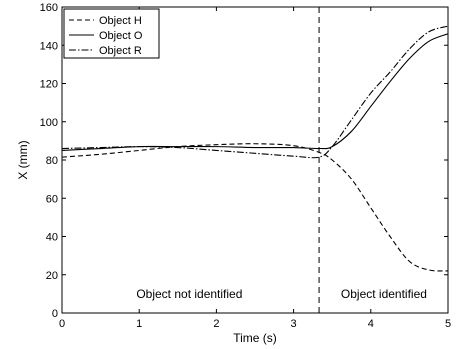 The width and height of the screenshot is (457, 349). I want to click on legend-label-object-h: Object H, so click(120, 21).